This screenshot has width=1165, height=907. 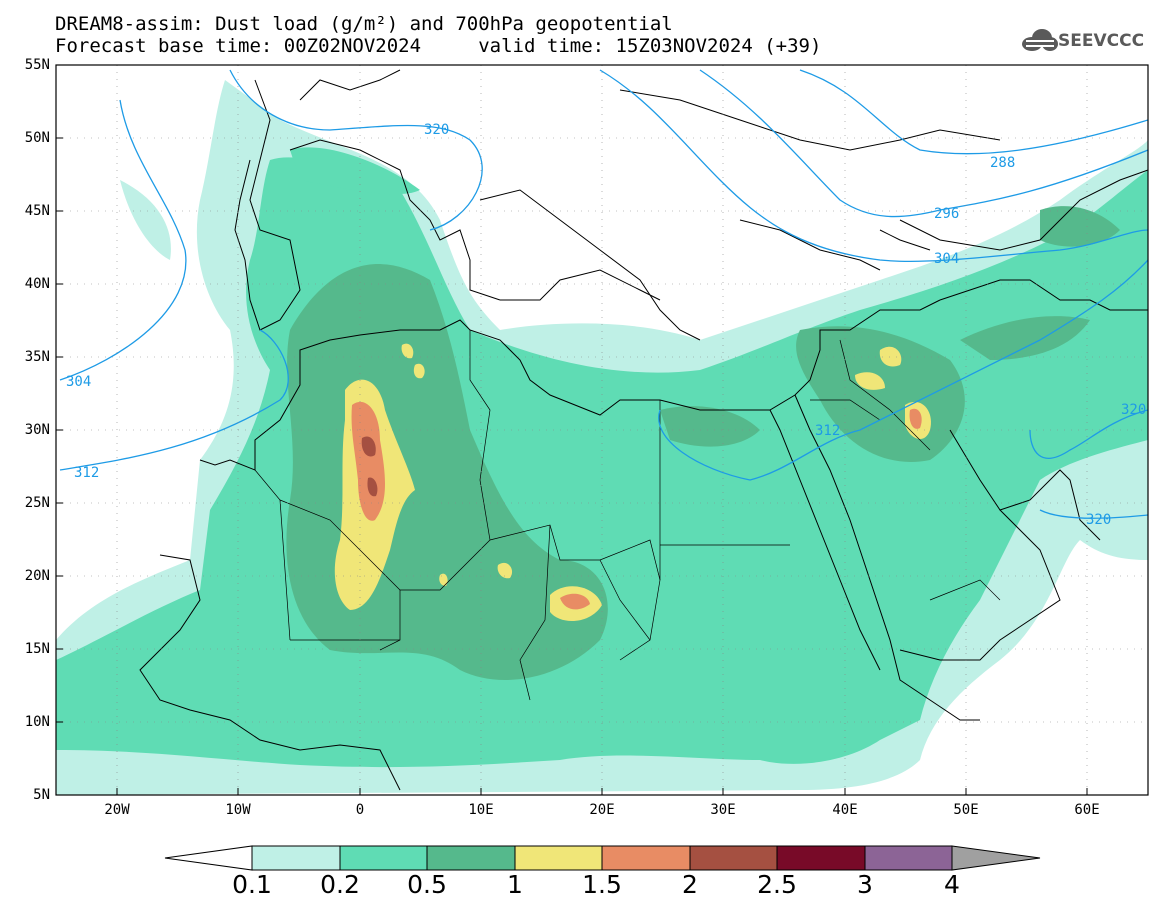 I want to click on lat-label: 30N, so click(x=37, y=430).